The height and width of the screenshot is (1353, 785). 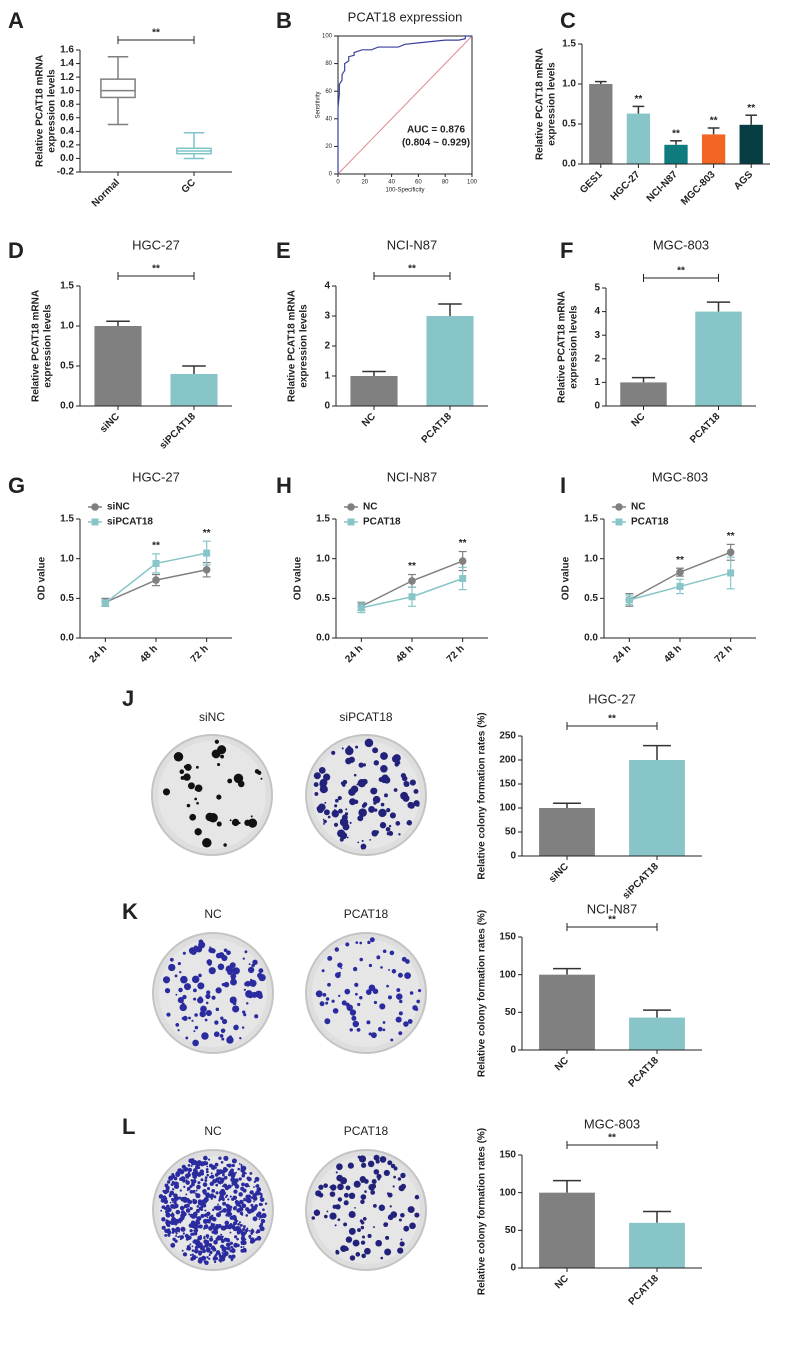 I want to click on x-tick-label: Normal, so click(x=106, y=193).